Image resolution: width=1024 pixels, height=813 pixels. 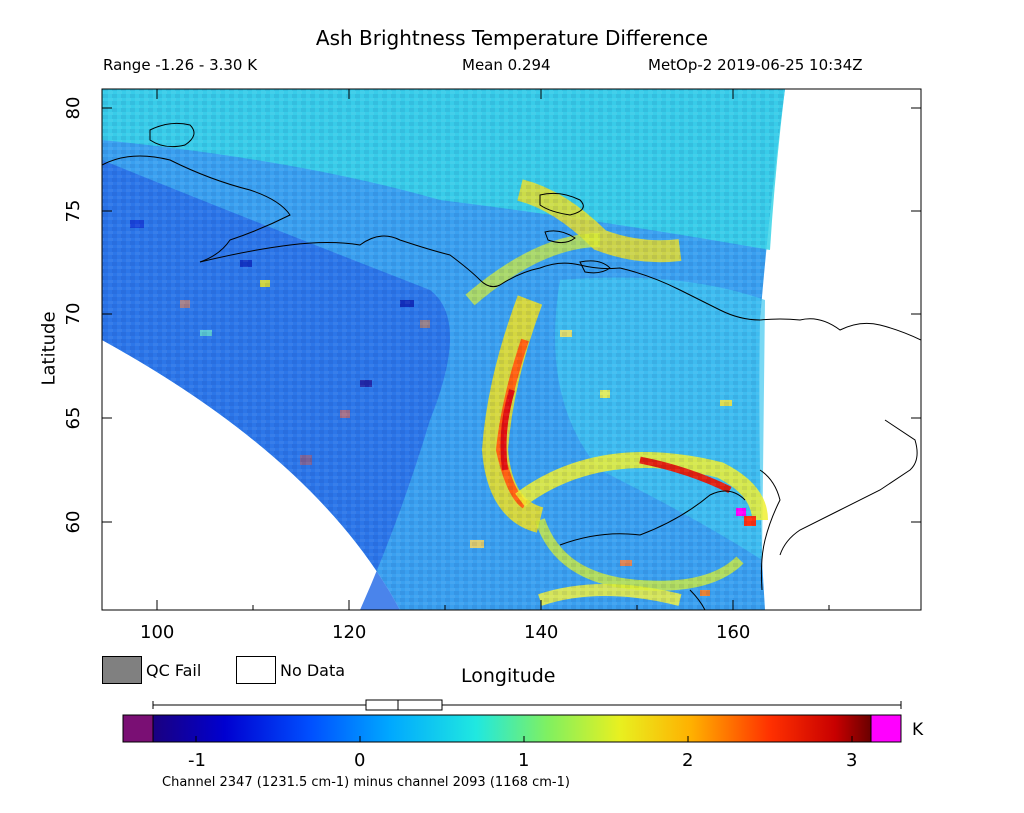 I want to click on colorbar-ticks, so click(x=524, y=739).